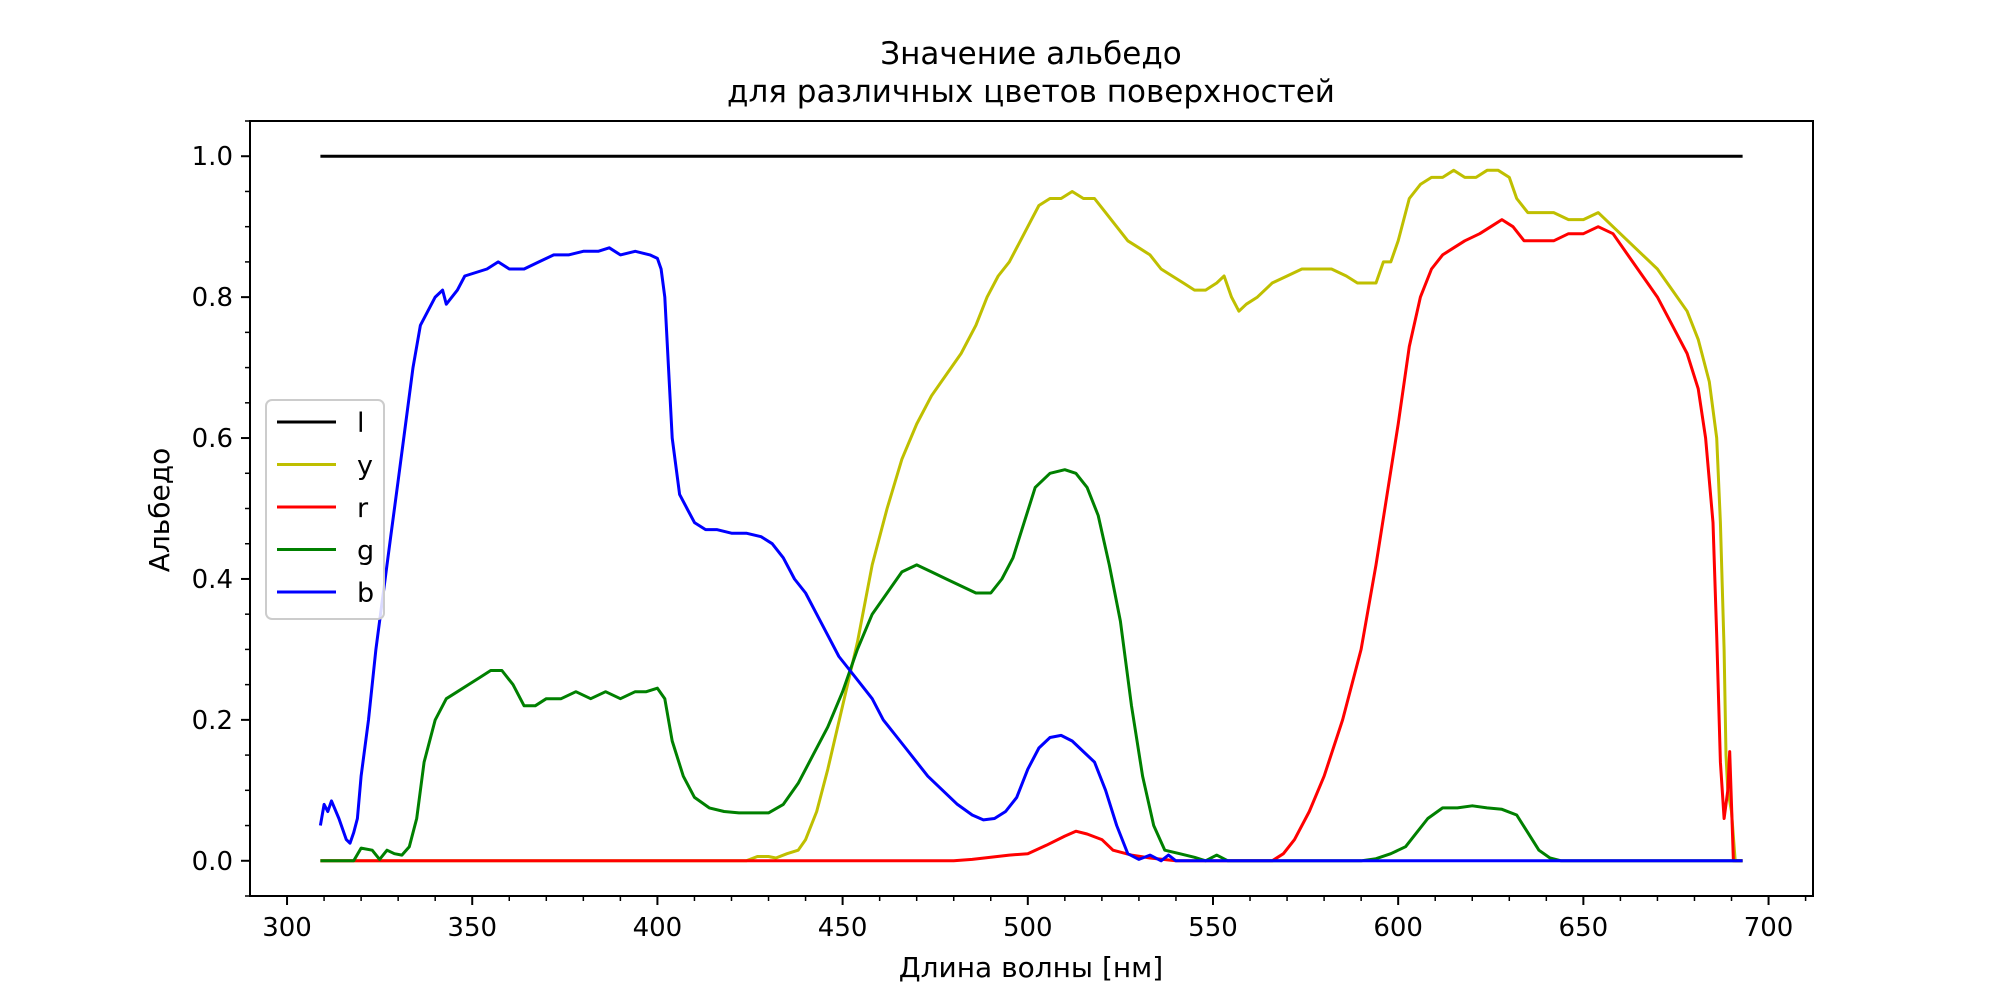  What do you see at coordinates (472, 928) in the screenshot?
I see `x-tick-label: 350` at bounding box center [472, 928].